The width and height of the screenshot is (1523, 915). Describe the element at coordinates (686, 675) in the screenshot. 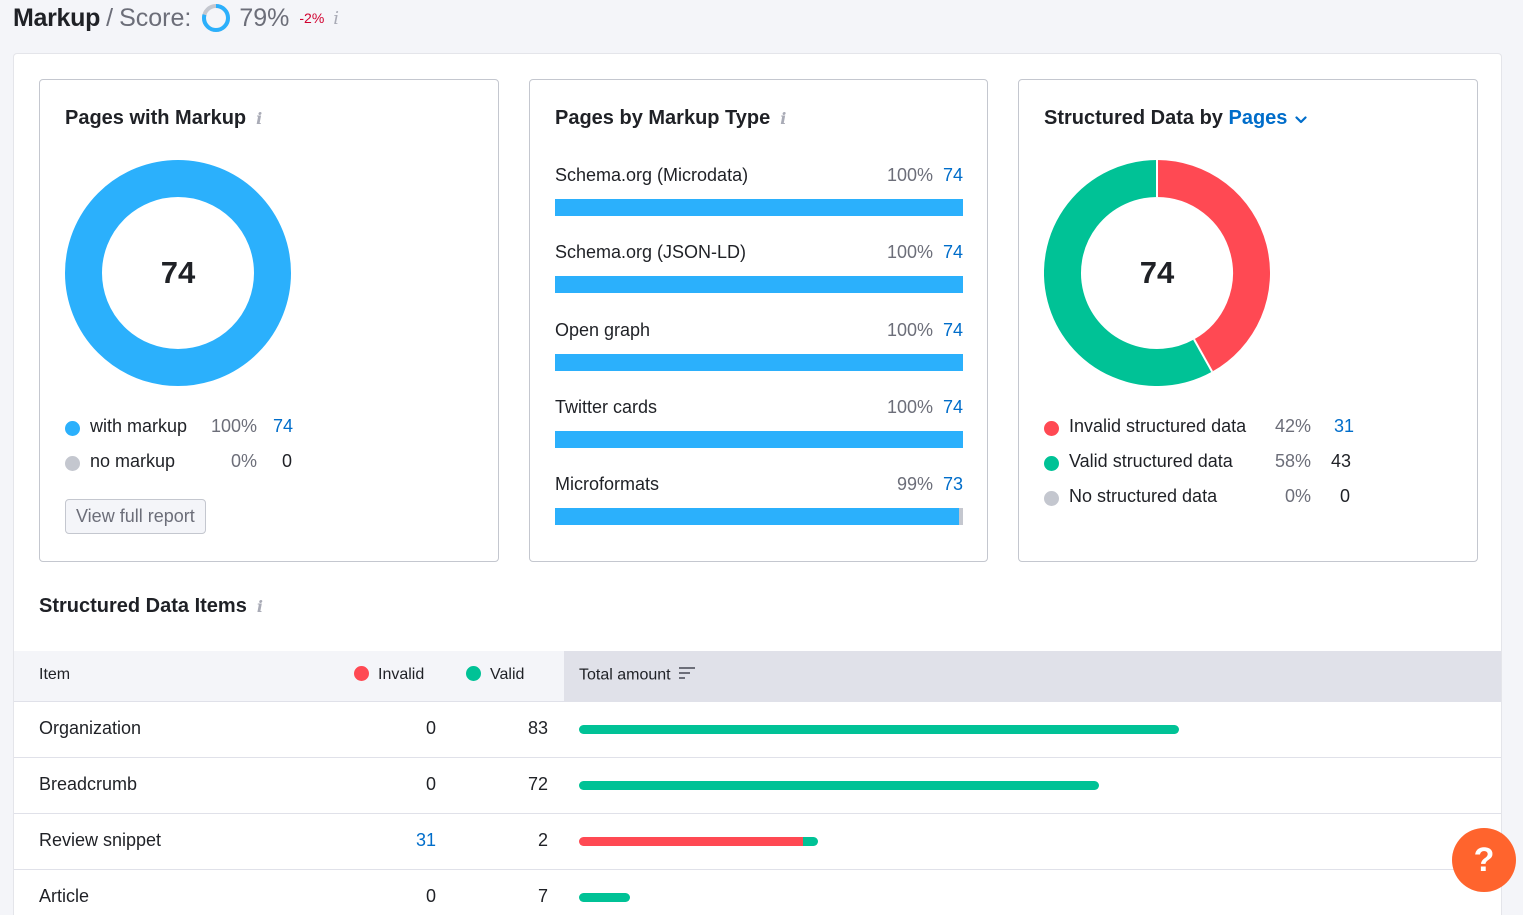

I see `sort-icon` at that location.